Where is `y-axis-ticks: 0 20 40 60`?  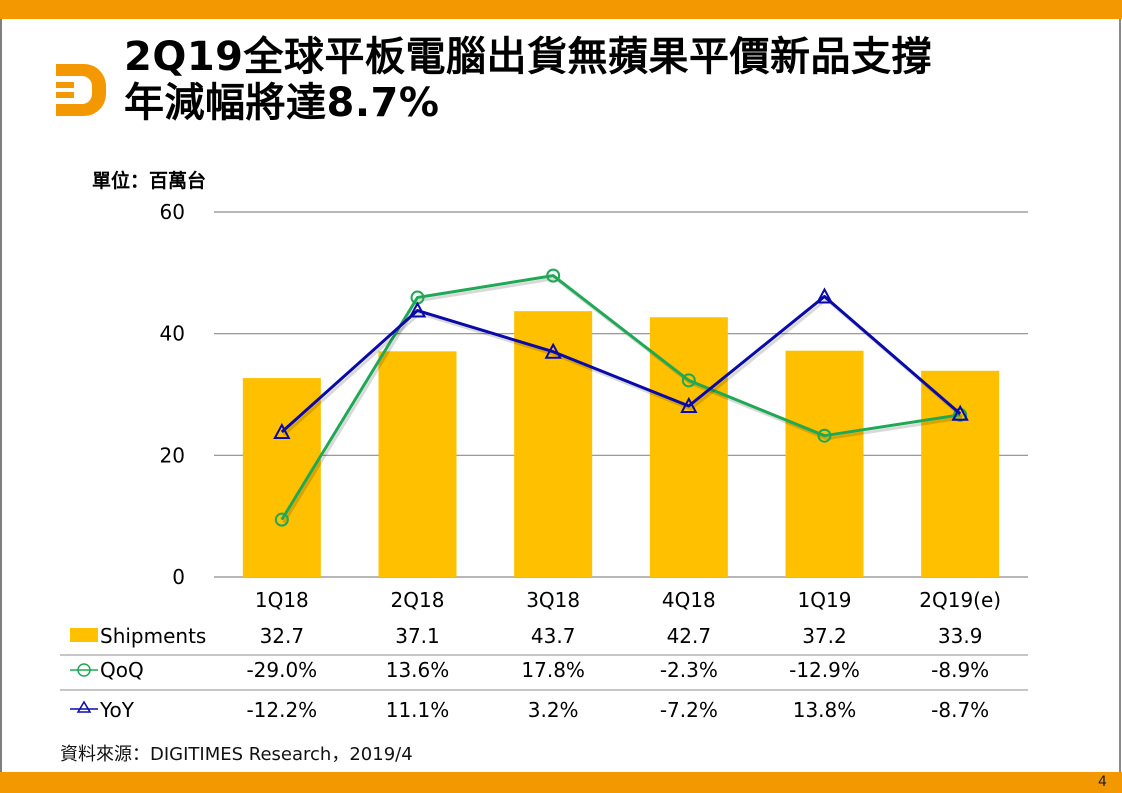
y-axis-ticks: 0 20 40 60 is located at coordinates (172, 394).